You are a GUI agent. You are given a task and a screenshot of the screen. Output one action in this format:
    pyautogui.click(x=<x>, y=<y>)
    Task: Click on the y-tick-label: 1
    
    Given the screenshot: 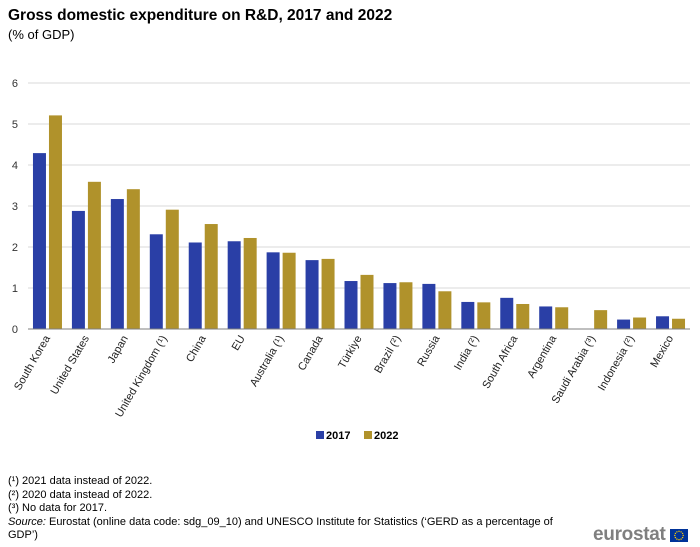 What is the action you would take?
    pyautogui.click(x=15, y=289)
    